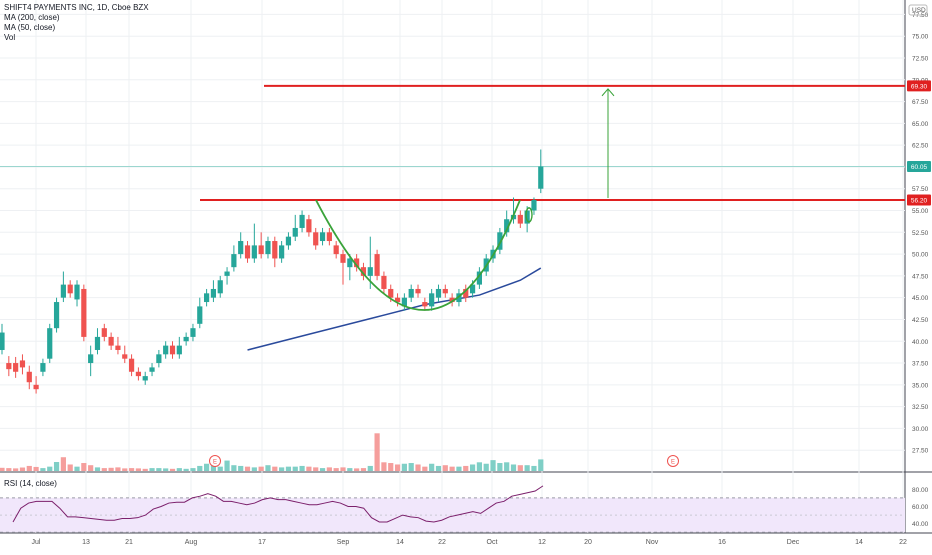 The image size is (932, 555). What do you see at coordinates (920, 385) in the screenshot?
I see `price-tick-label: 35.00` at bounding box center [920, 385].